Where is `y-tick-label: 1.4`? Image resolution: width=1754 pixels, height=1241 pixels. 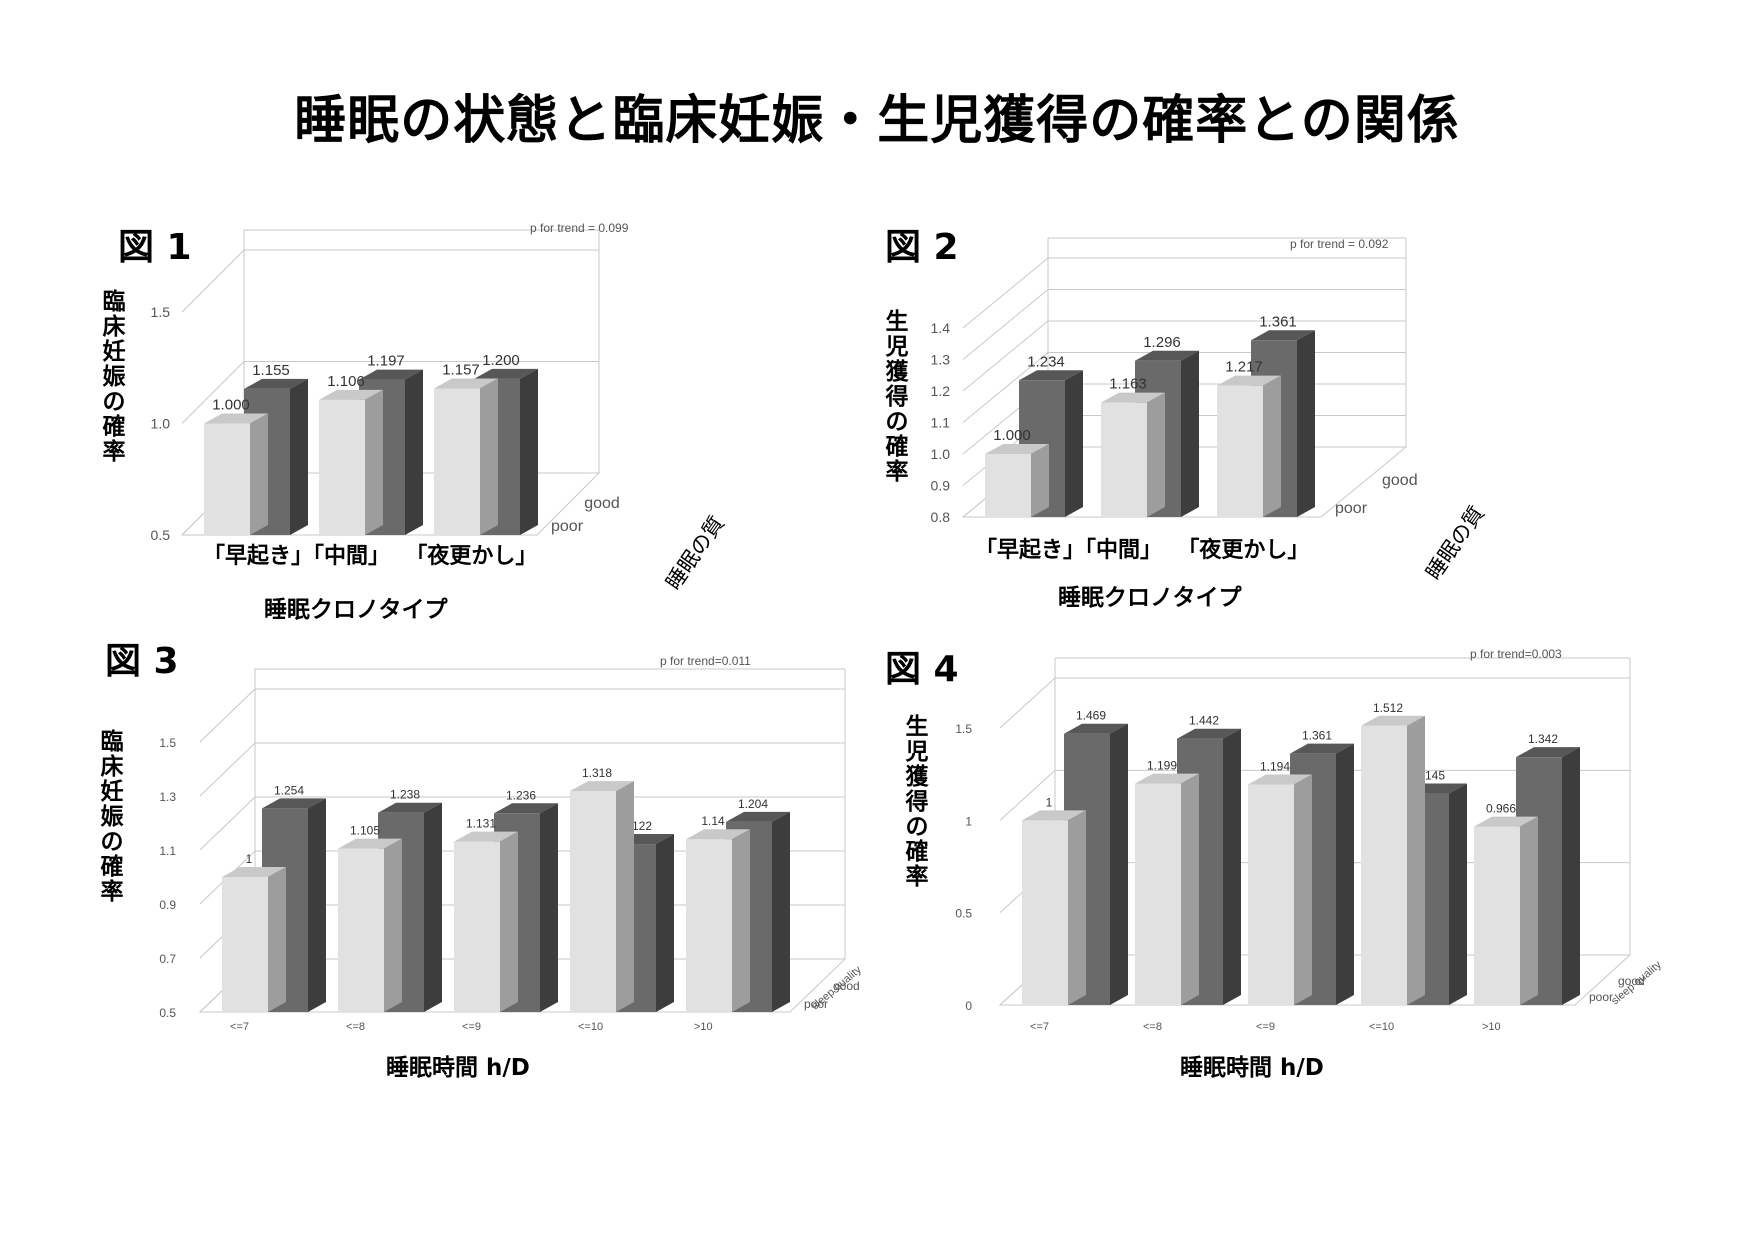 y-tick-label: 1.4 is located at coordinates (941, 328).